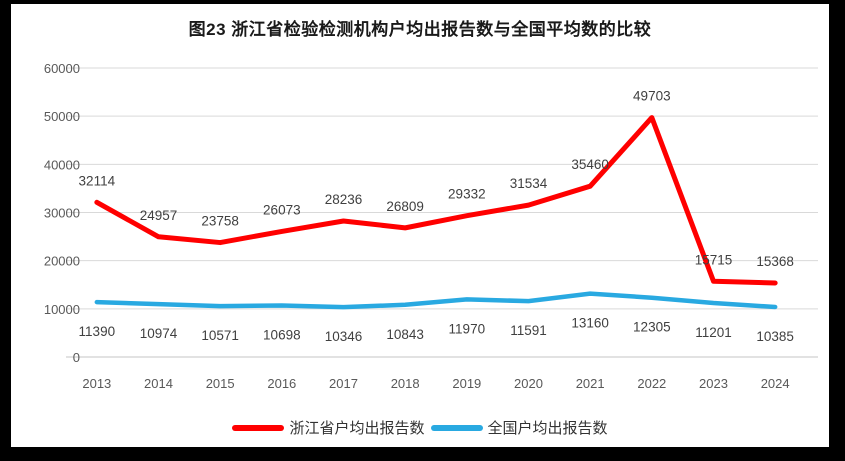 The image size is (845, 461). Describe the element at coordinates (62, 164) in the screenshot. I see `y-tick-label: 40000` at that location.